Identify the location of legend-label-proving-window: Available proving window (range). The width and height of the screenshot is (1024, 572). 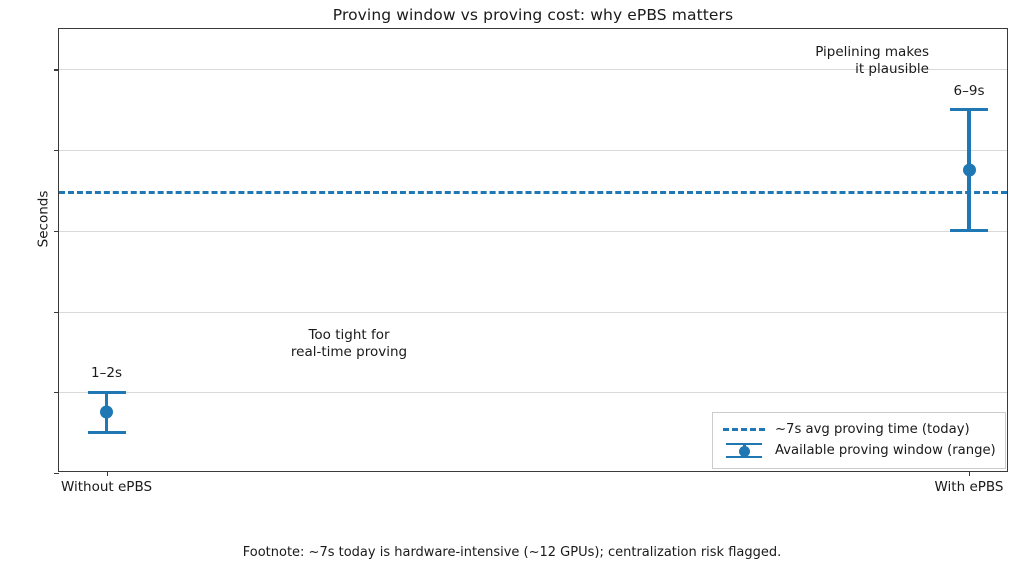
(885, 450).